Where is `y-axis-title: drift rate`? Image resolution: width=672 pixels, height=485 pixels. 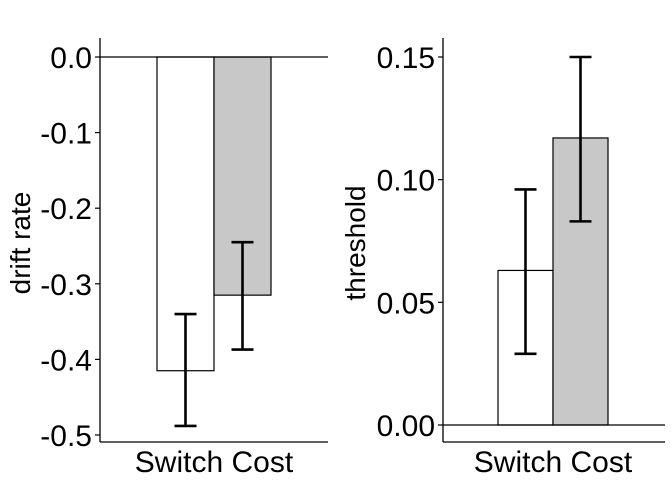
y-axis-title: drift rate is located at coordinates (20, 243).